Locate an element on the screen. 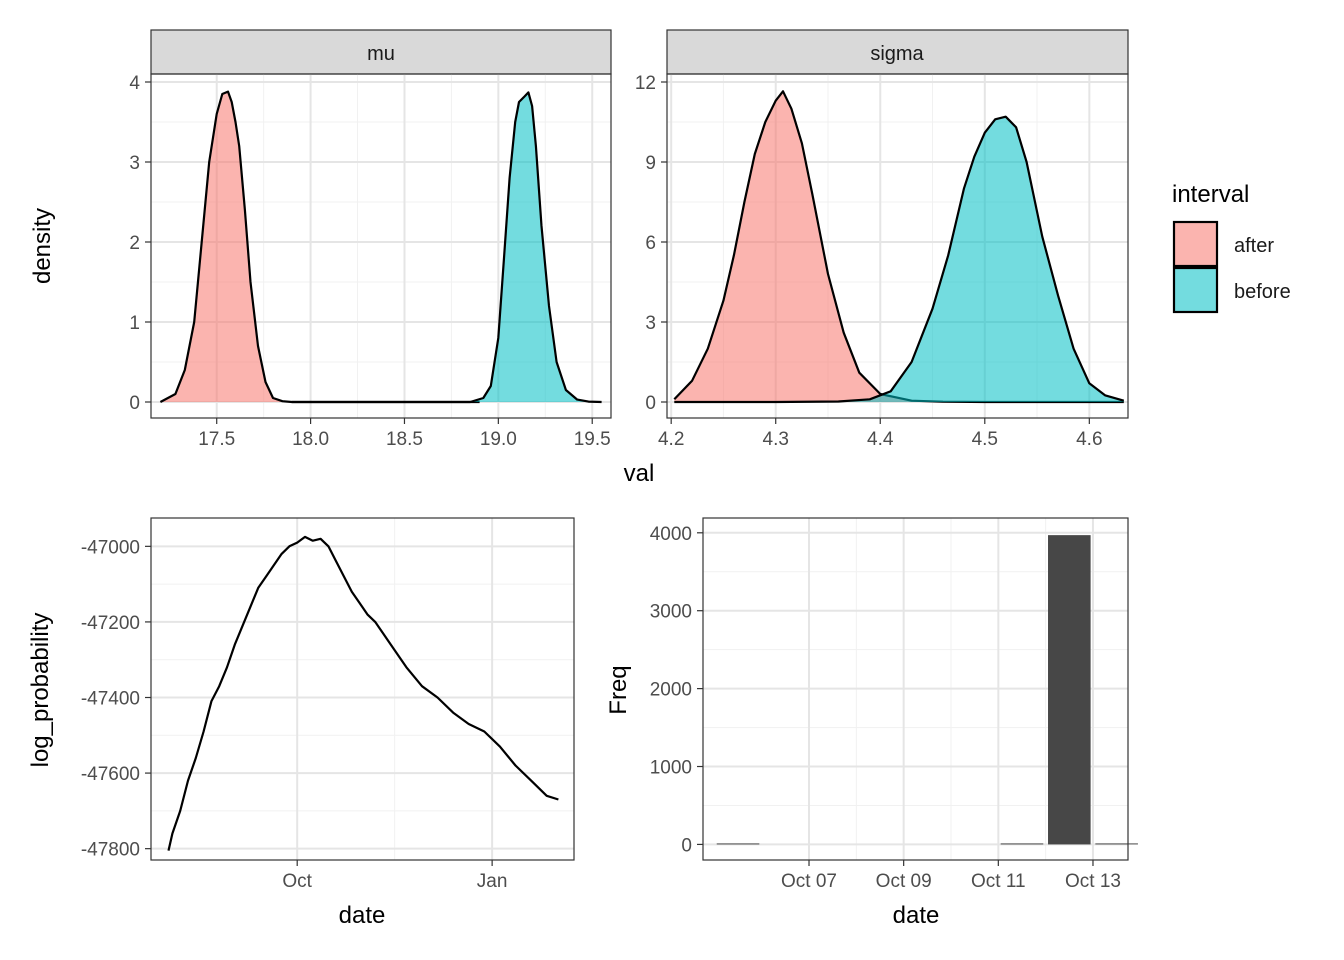 The image size is (1344, 960). legend-label-after: after is located at coordinates (1254, 246).